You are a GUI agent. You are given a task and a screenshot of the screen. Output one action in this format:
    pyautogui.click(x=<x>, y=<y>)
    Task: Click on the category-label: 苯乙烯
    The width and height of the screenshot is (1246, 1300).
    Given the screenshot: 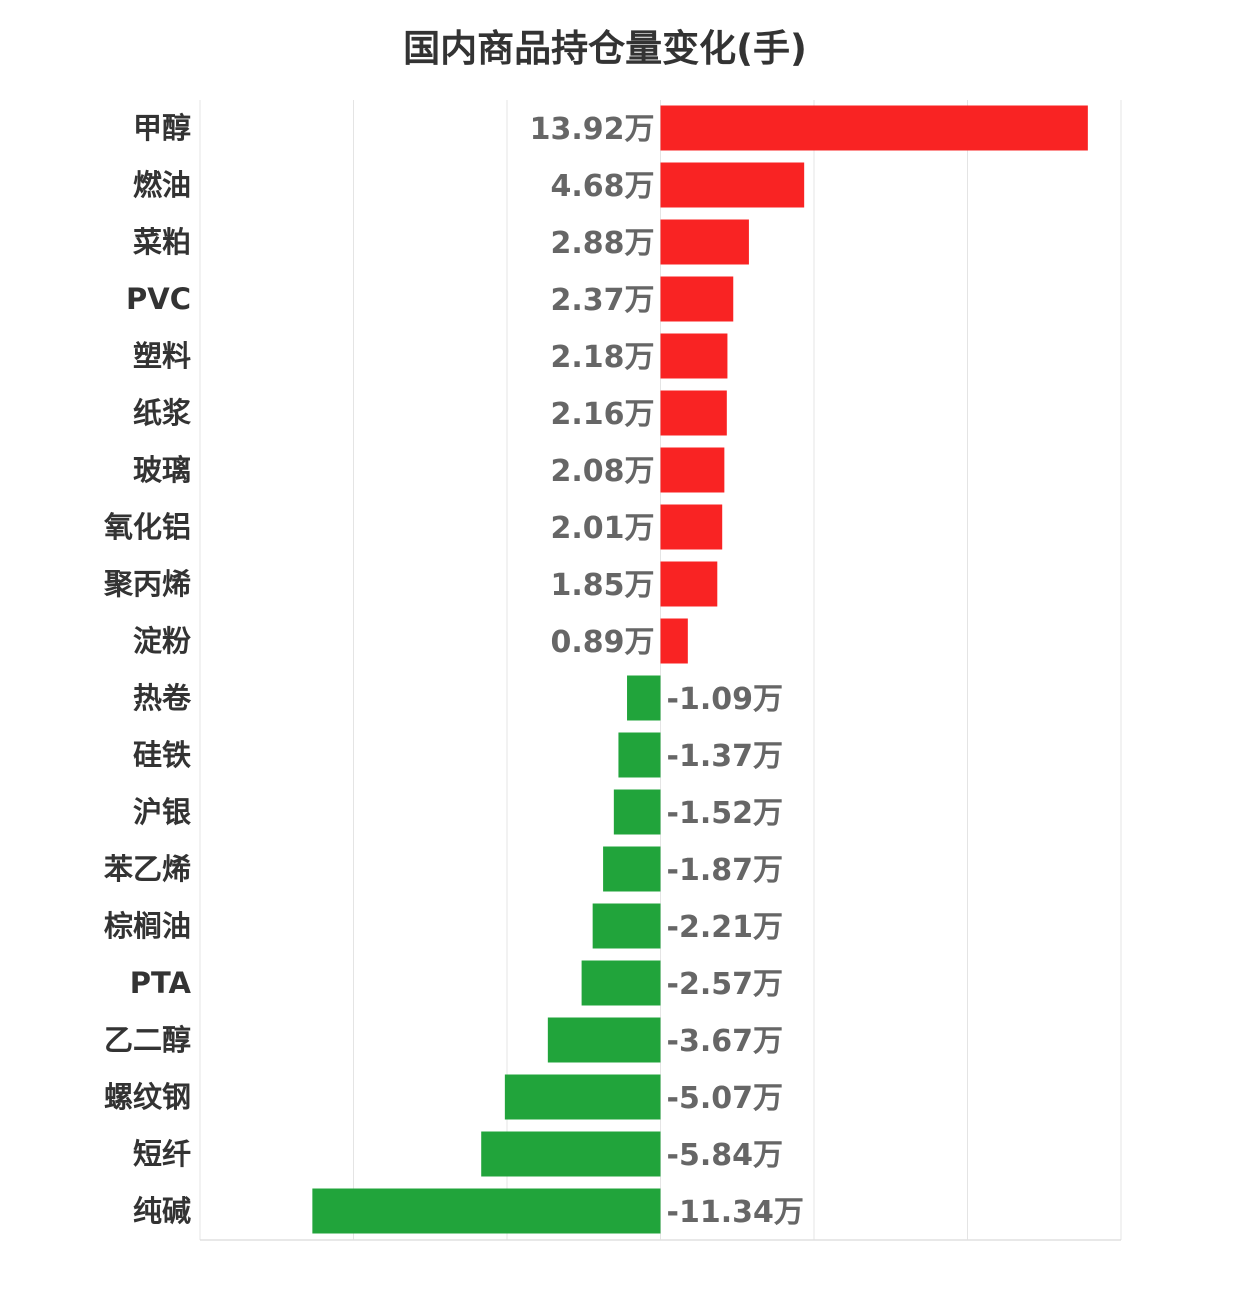 What is the action you would take?
    pyautogui.click(x=147, y=869)
    